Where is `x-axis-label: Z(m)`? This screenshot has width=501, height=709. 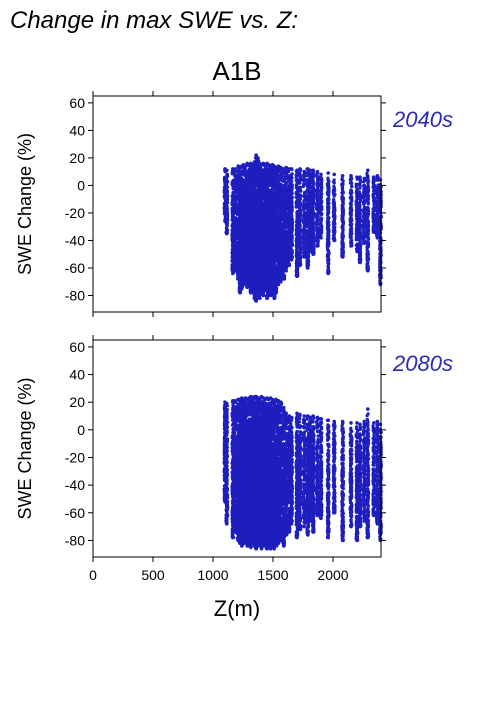 x-axis-label: Z(m) is located at coordinates (237, 608).